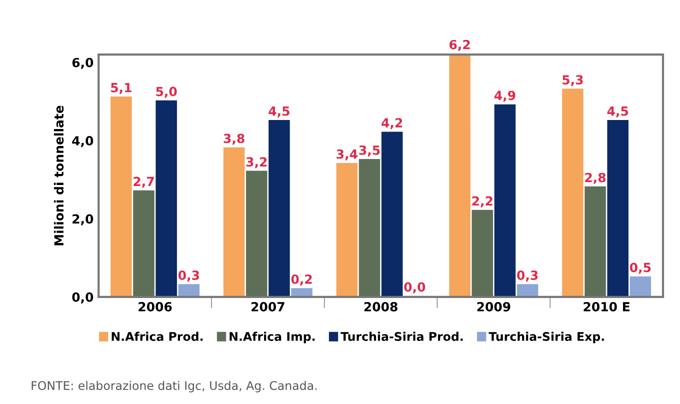  What do you see at coordinates (415, 288) in the screenshot?
I see `data-label: 0,0` at bounding box center [415, 288].